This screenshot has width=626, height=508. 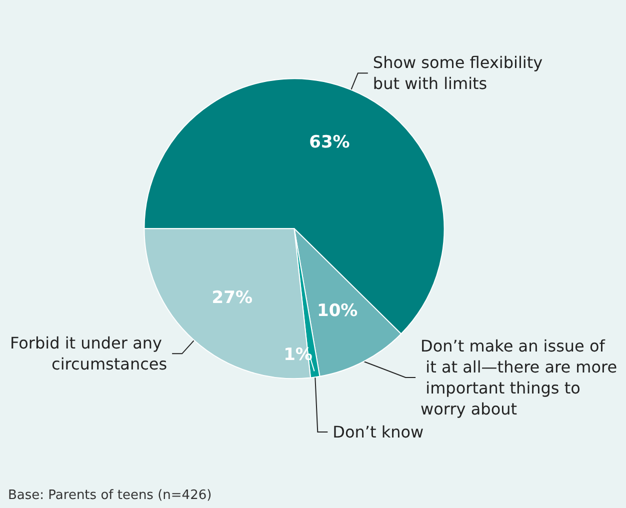 What do you see at coordinates (329, 142) in the screenshot?
I see `data-label: 63%` at bounding box center [329, 142].